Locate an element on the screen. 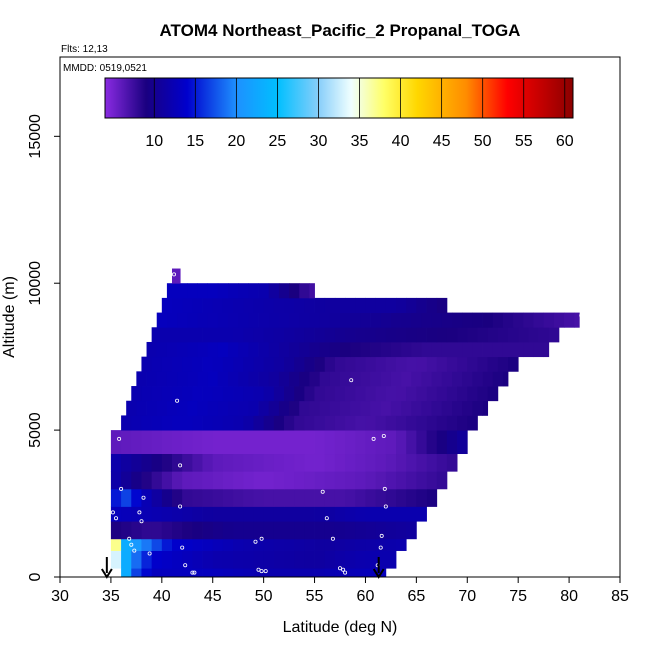  colorbar-gradient is located at coordinates (339, 98).